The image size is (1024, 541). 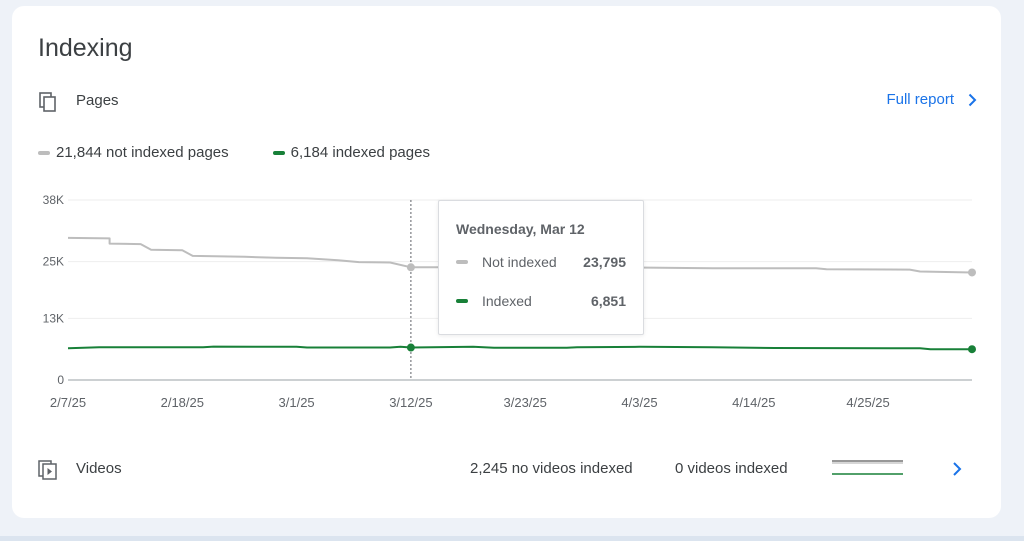 I want to click on page-bottom-strip, so click(x=512, y=538).